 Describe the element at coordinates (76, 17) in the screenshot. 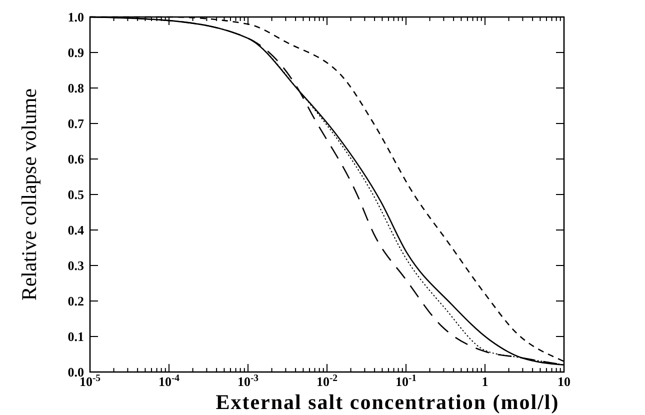

I see `y-tick-label: 1.0` at that location.